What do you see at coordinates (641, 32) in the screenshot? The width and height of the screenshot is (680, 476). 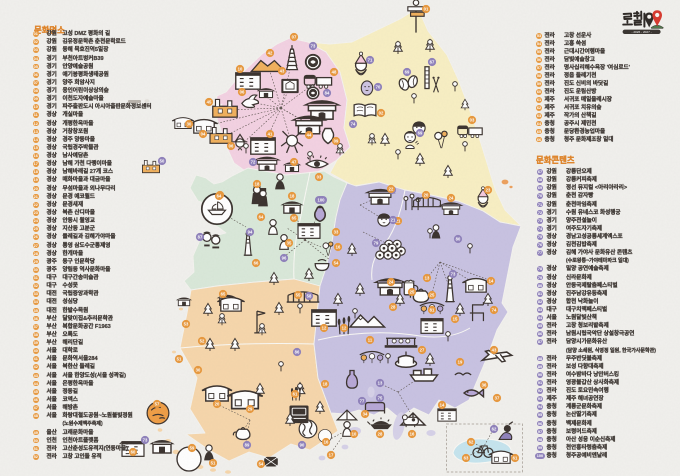 I see `svg-text: - 2026 - 2027 -` at bounding box center [641, 32].